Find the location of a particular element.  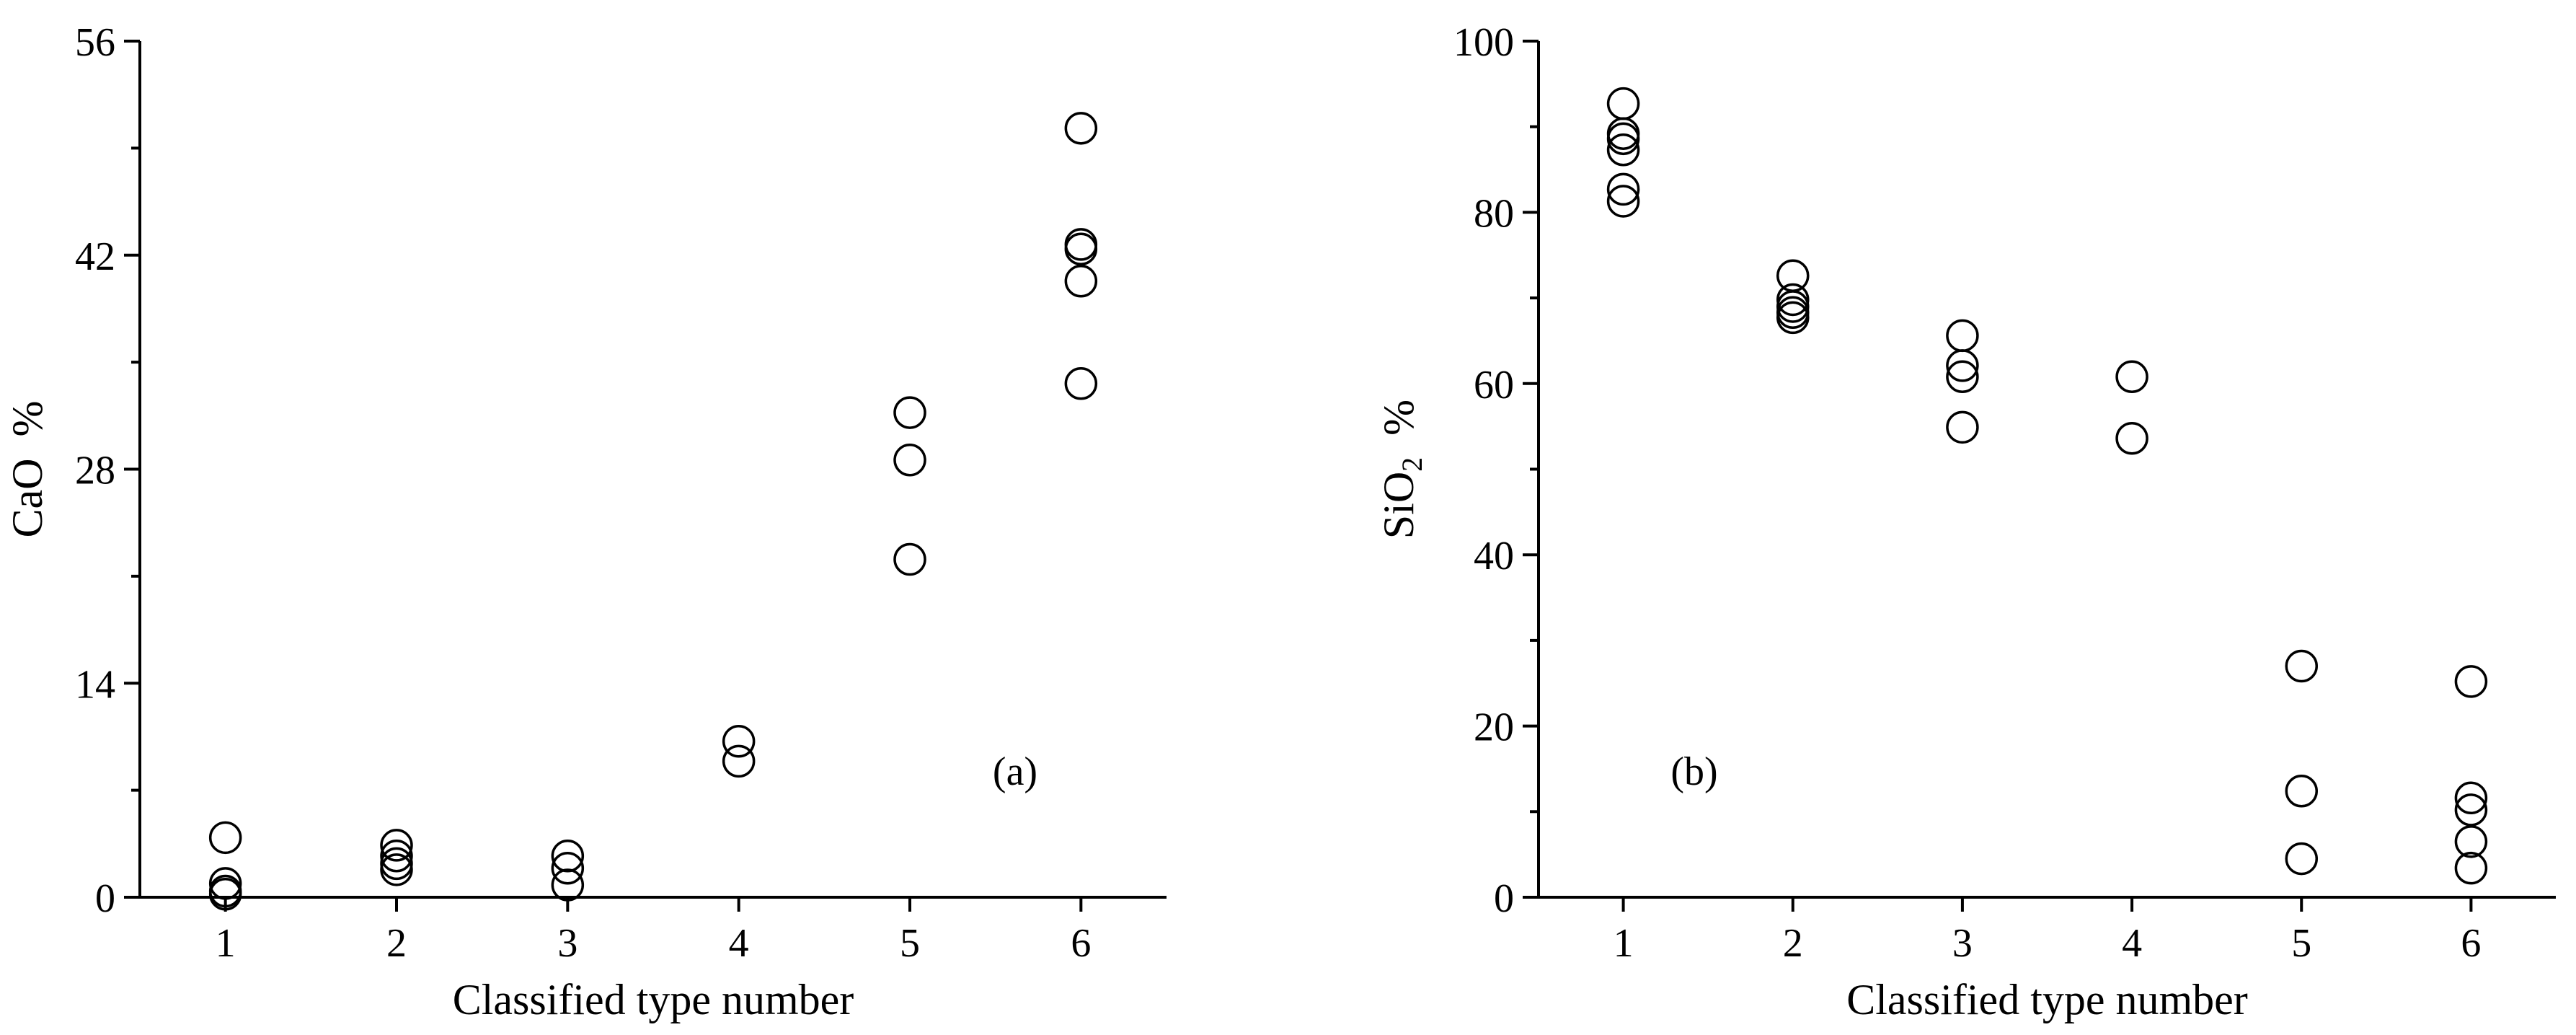

panel-b-x-tick-label: 6 is located at coordinates (2471, 943).